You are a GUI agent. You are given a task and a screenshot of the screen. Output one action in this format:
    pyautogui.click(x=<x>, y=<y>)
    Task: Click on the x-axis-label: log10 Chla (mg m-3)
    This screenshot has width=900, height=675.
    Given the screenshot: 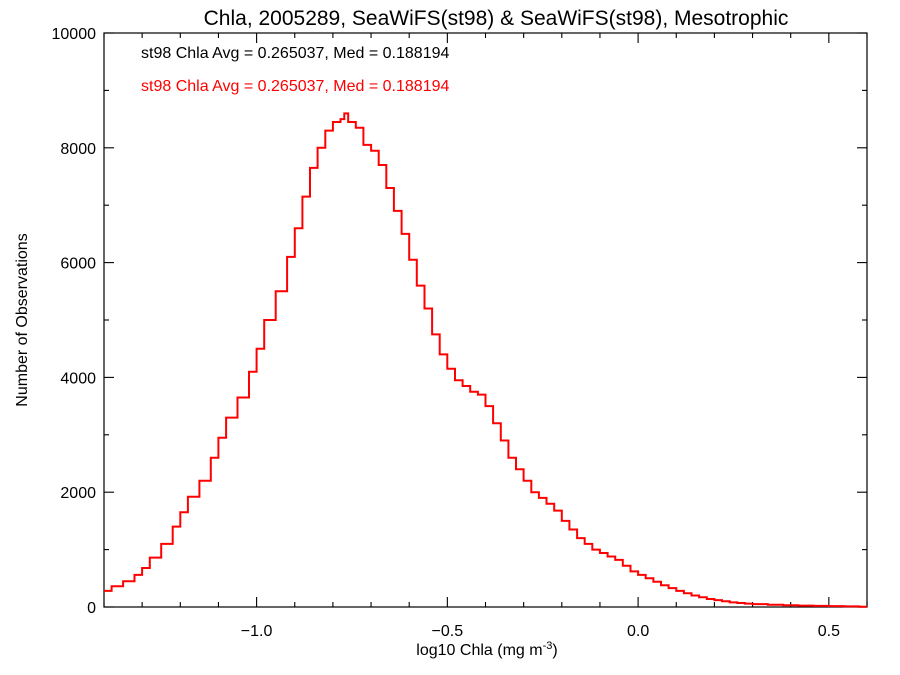 What is the action you would take?
    pyautogui.click(x=486, y=649)
    